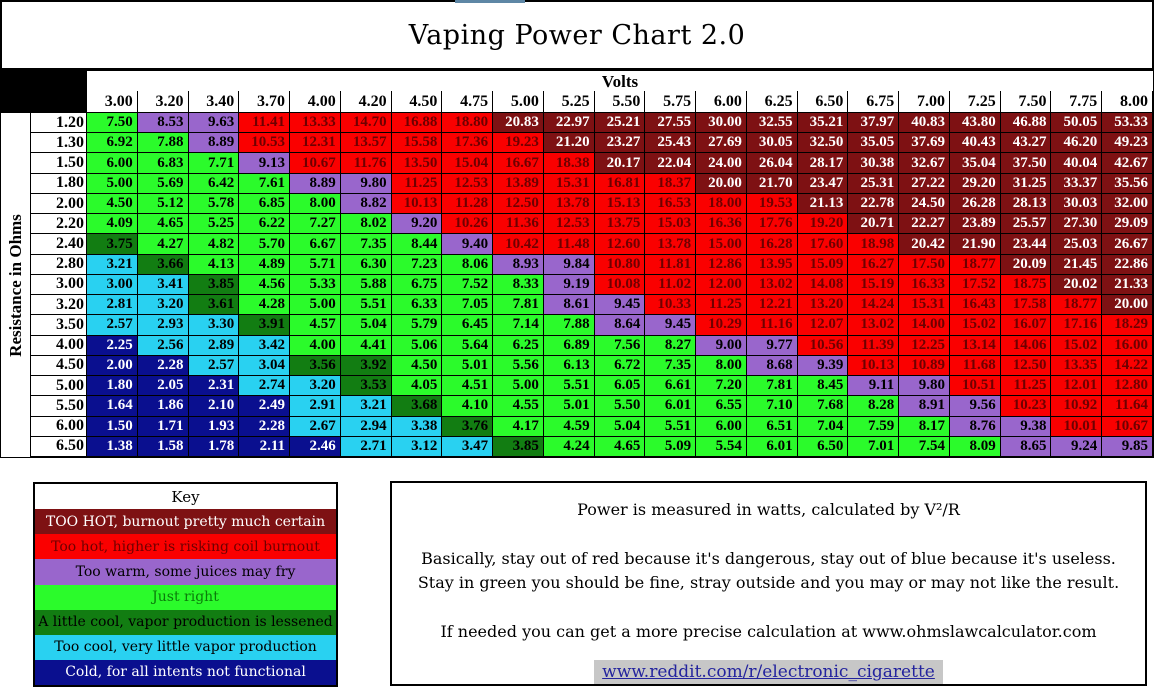  What do you see at coordinates (1077, 325) in the screenshot?
I see `watt-cell: 17.16` at bounding box center [1077, 325].